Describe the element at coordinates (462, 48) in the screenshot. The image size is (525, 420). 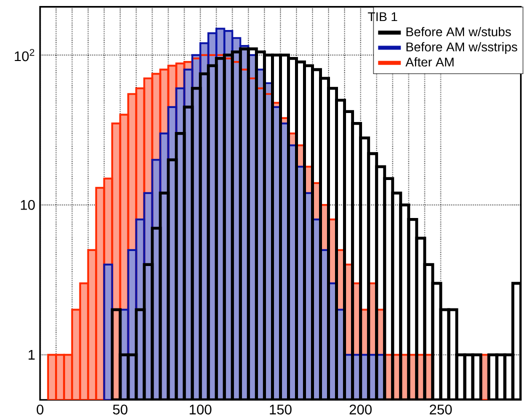
I see `legend-label: Before AM w/sstrips` at that location.